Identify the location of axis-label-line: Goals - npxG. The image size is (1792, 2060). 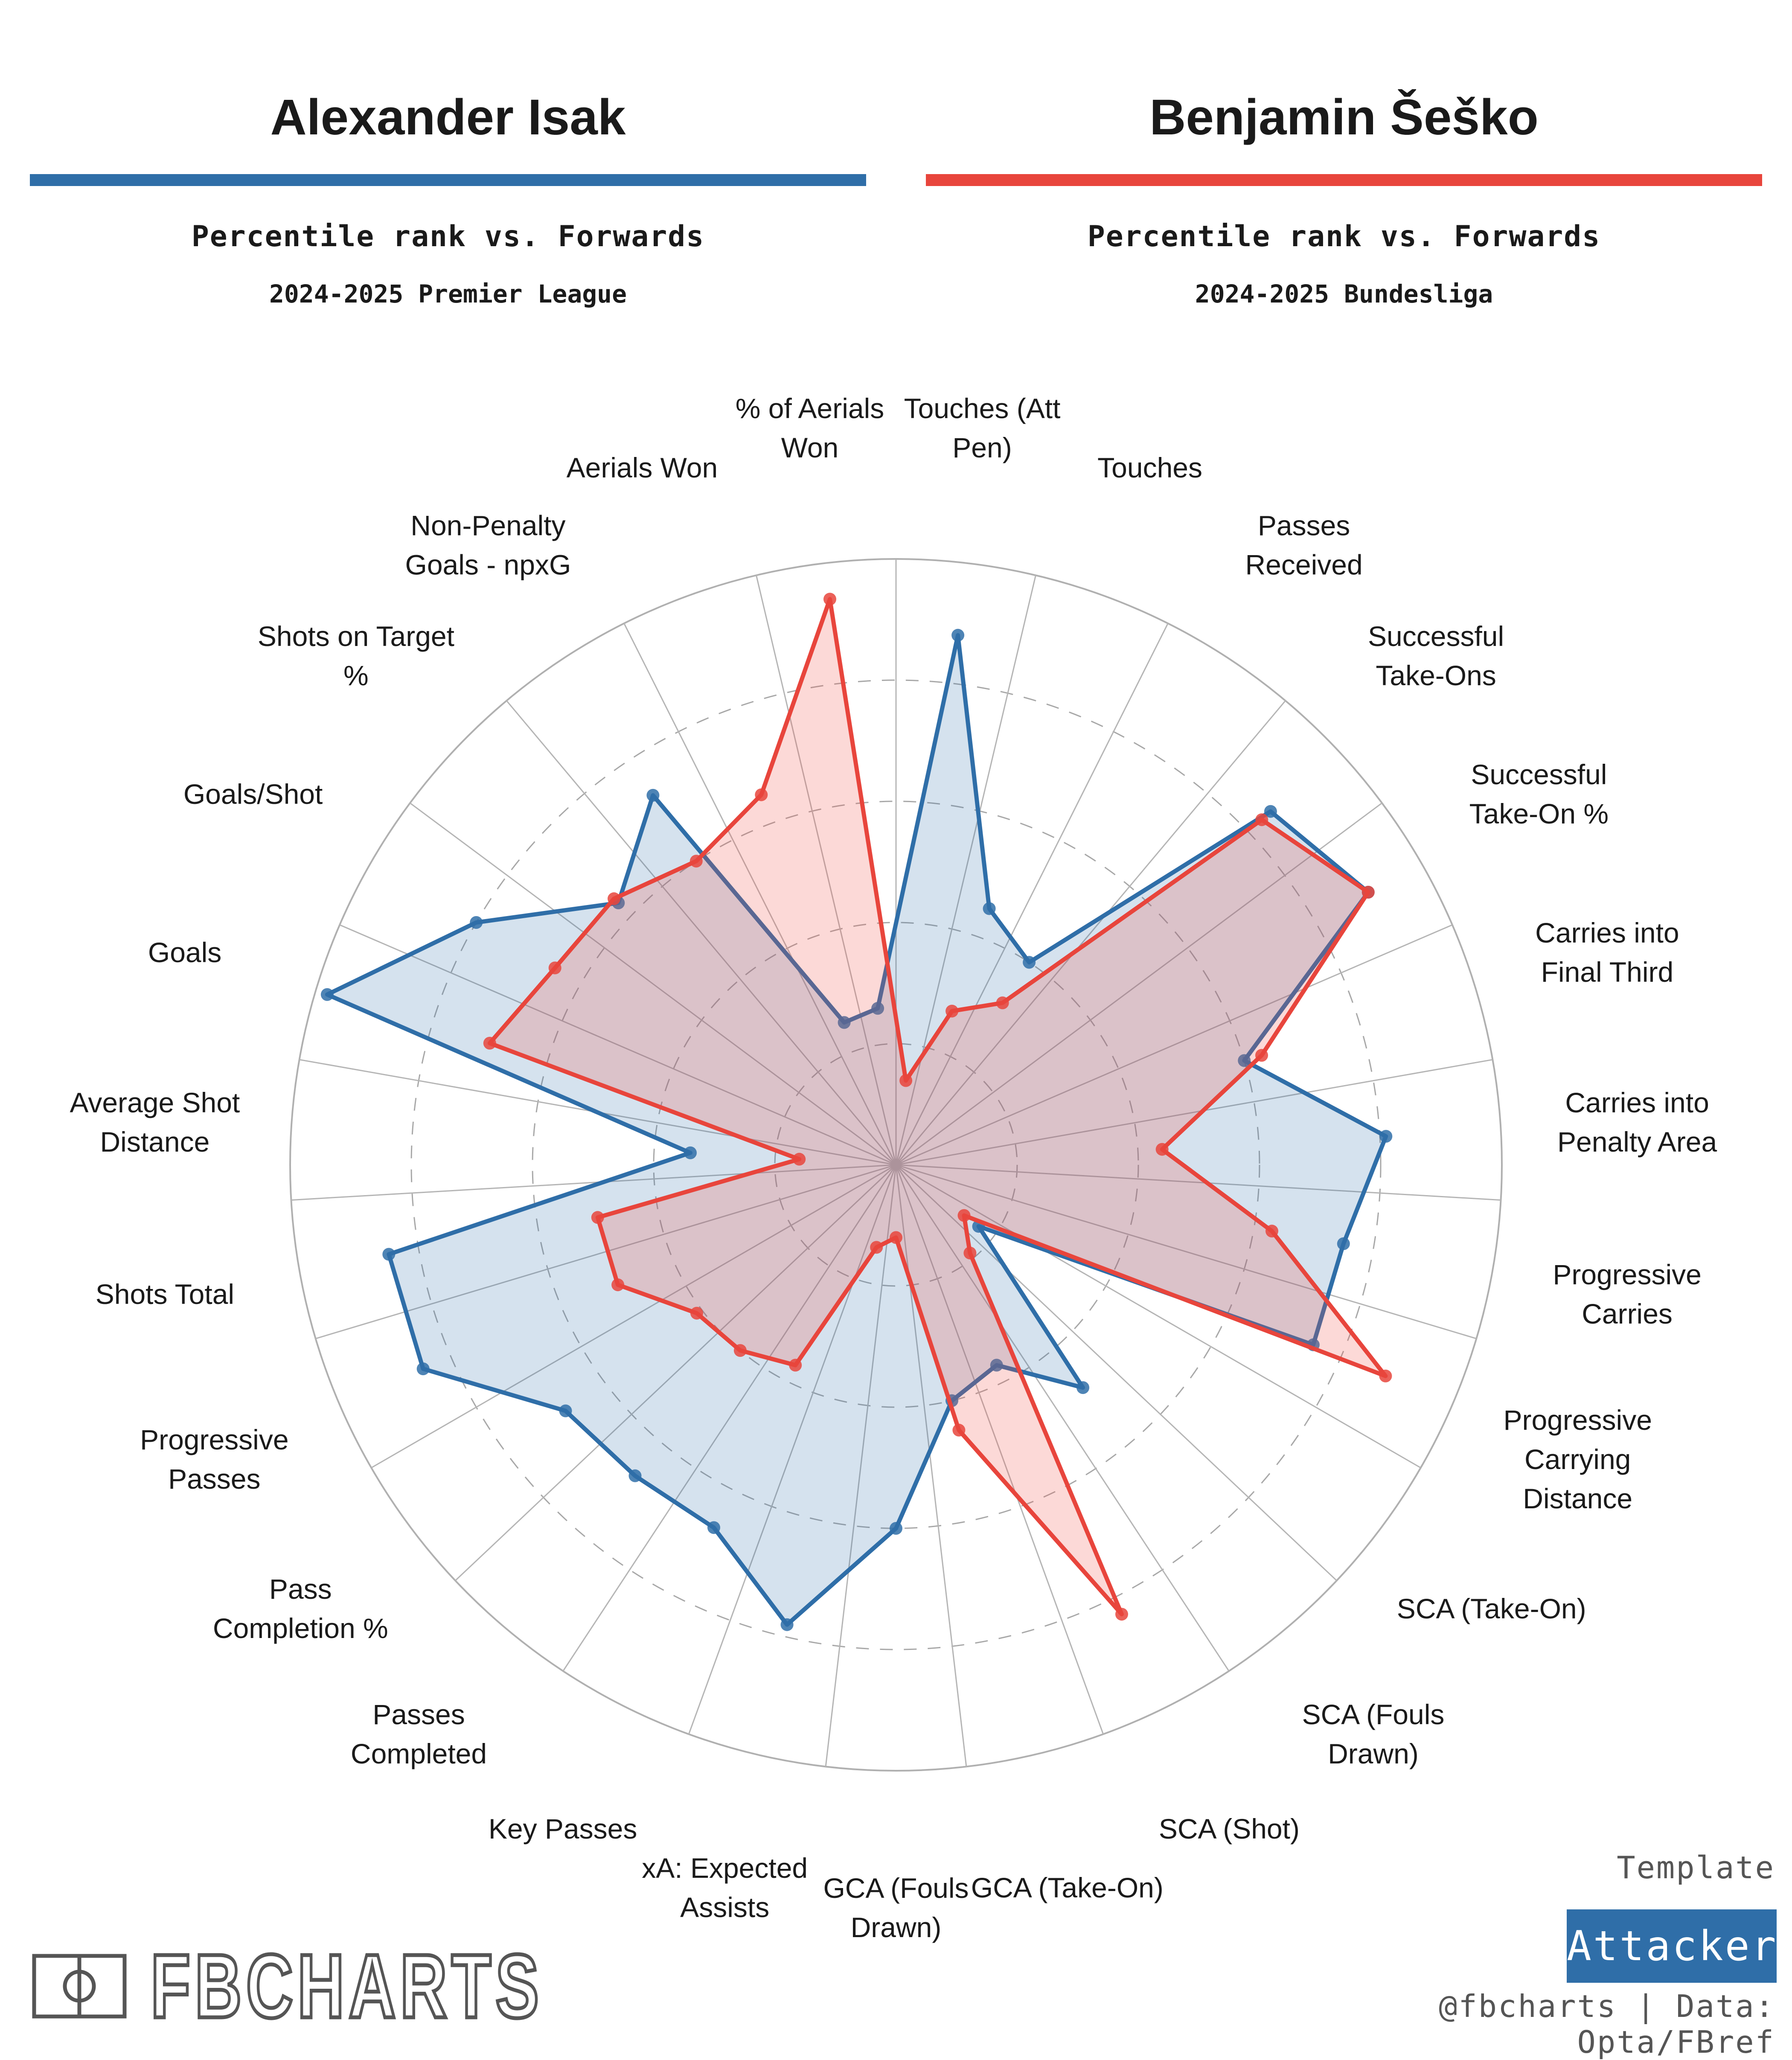
(488, 564).